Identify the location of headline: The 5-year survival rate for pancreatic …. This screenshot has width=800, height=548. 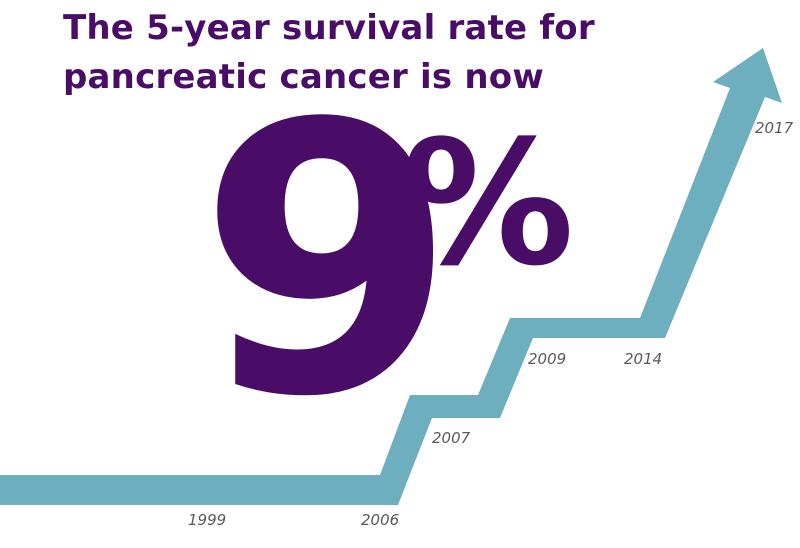
(343, 53).